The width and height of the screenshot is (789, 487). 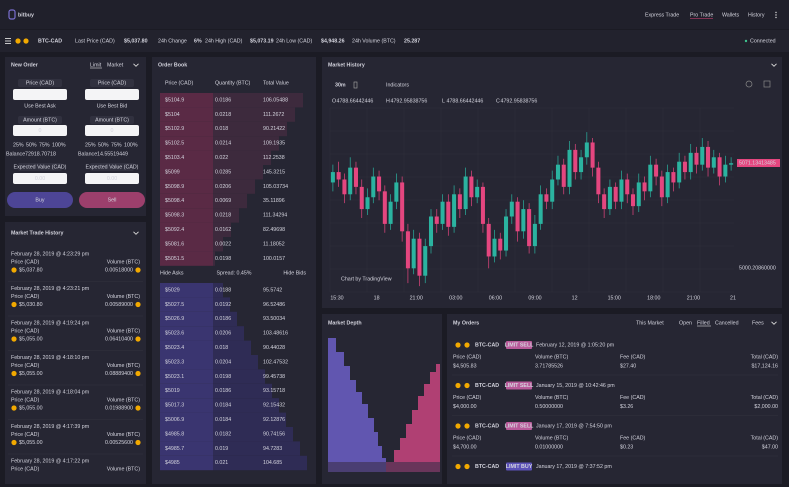 I want to click on order-filter: This Market, so click(x=650, y=323).